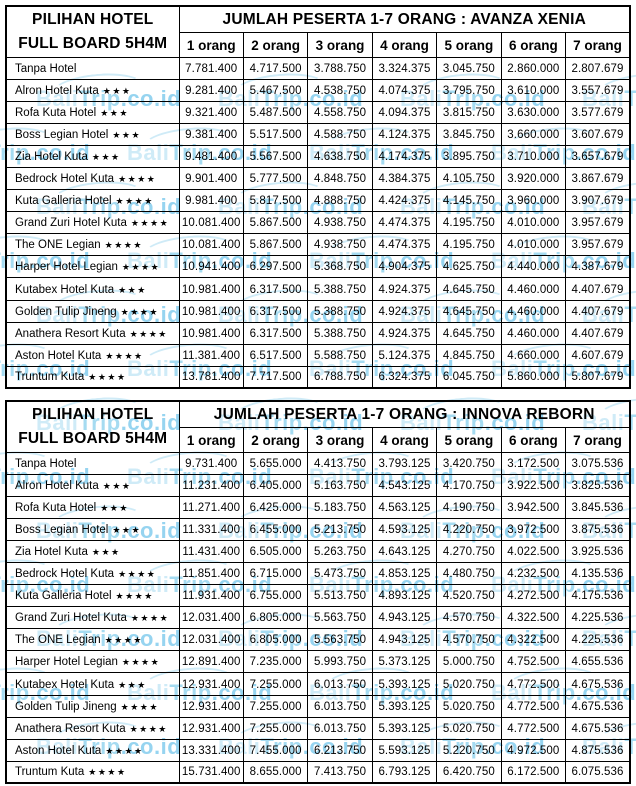 This screenshot has height=786, width=636. What do you see at coordinates (598, 728) in the screenshot?
I see `price-cell: 4.675.536` at bounding box center [598, 728].